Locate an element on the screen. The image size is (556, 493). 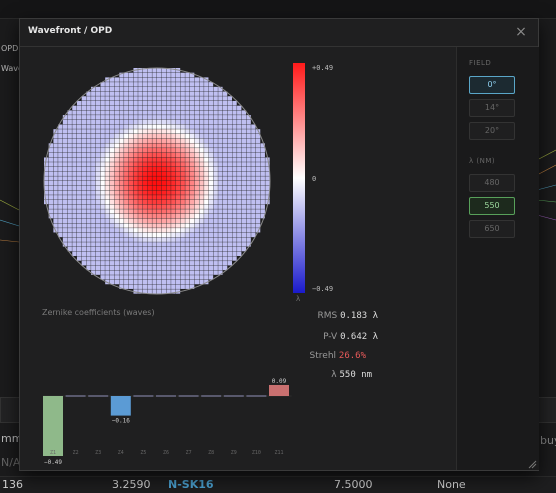
rms-value: 0.183 λ is located at coordinates (359, 316).